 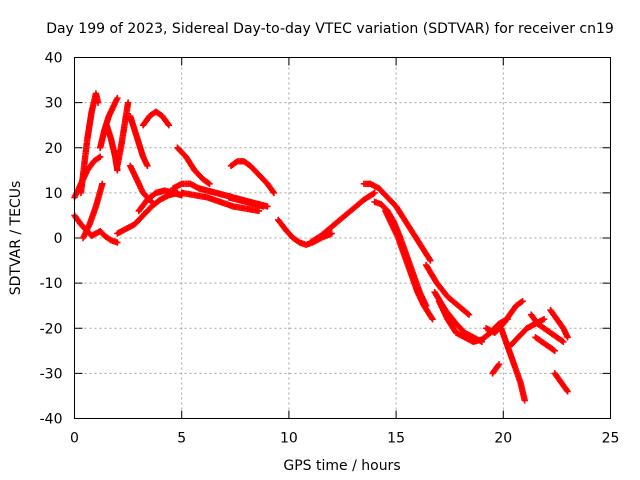 What do you see at coordinates (51, 239) in the screenshot?
I see `y-tick-labels: -40 -30 -20 -10 0 10 20 30 40` at bounding box center [51, 239].